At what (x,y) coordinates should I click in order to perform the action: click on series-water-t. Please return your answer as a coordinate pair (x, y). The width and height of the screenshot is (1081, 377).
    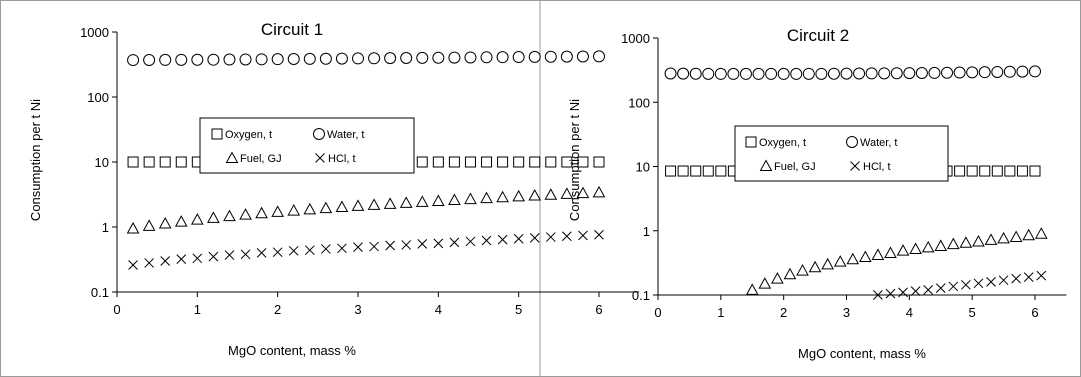
    Looking at the image, I should click on (852, 72).